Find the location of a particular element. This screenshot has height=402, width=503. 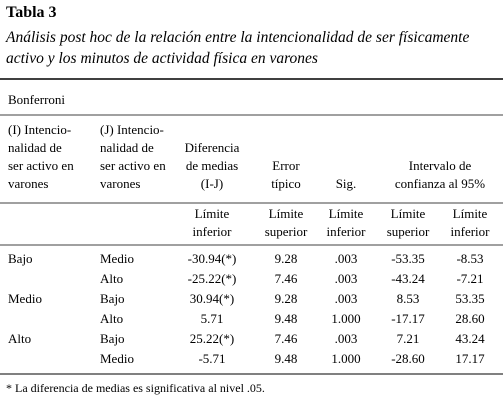

cell: -28.60 is located at coordinates (408, 358).